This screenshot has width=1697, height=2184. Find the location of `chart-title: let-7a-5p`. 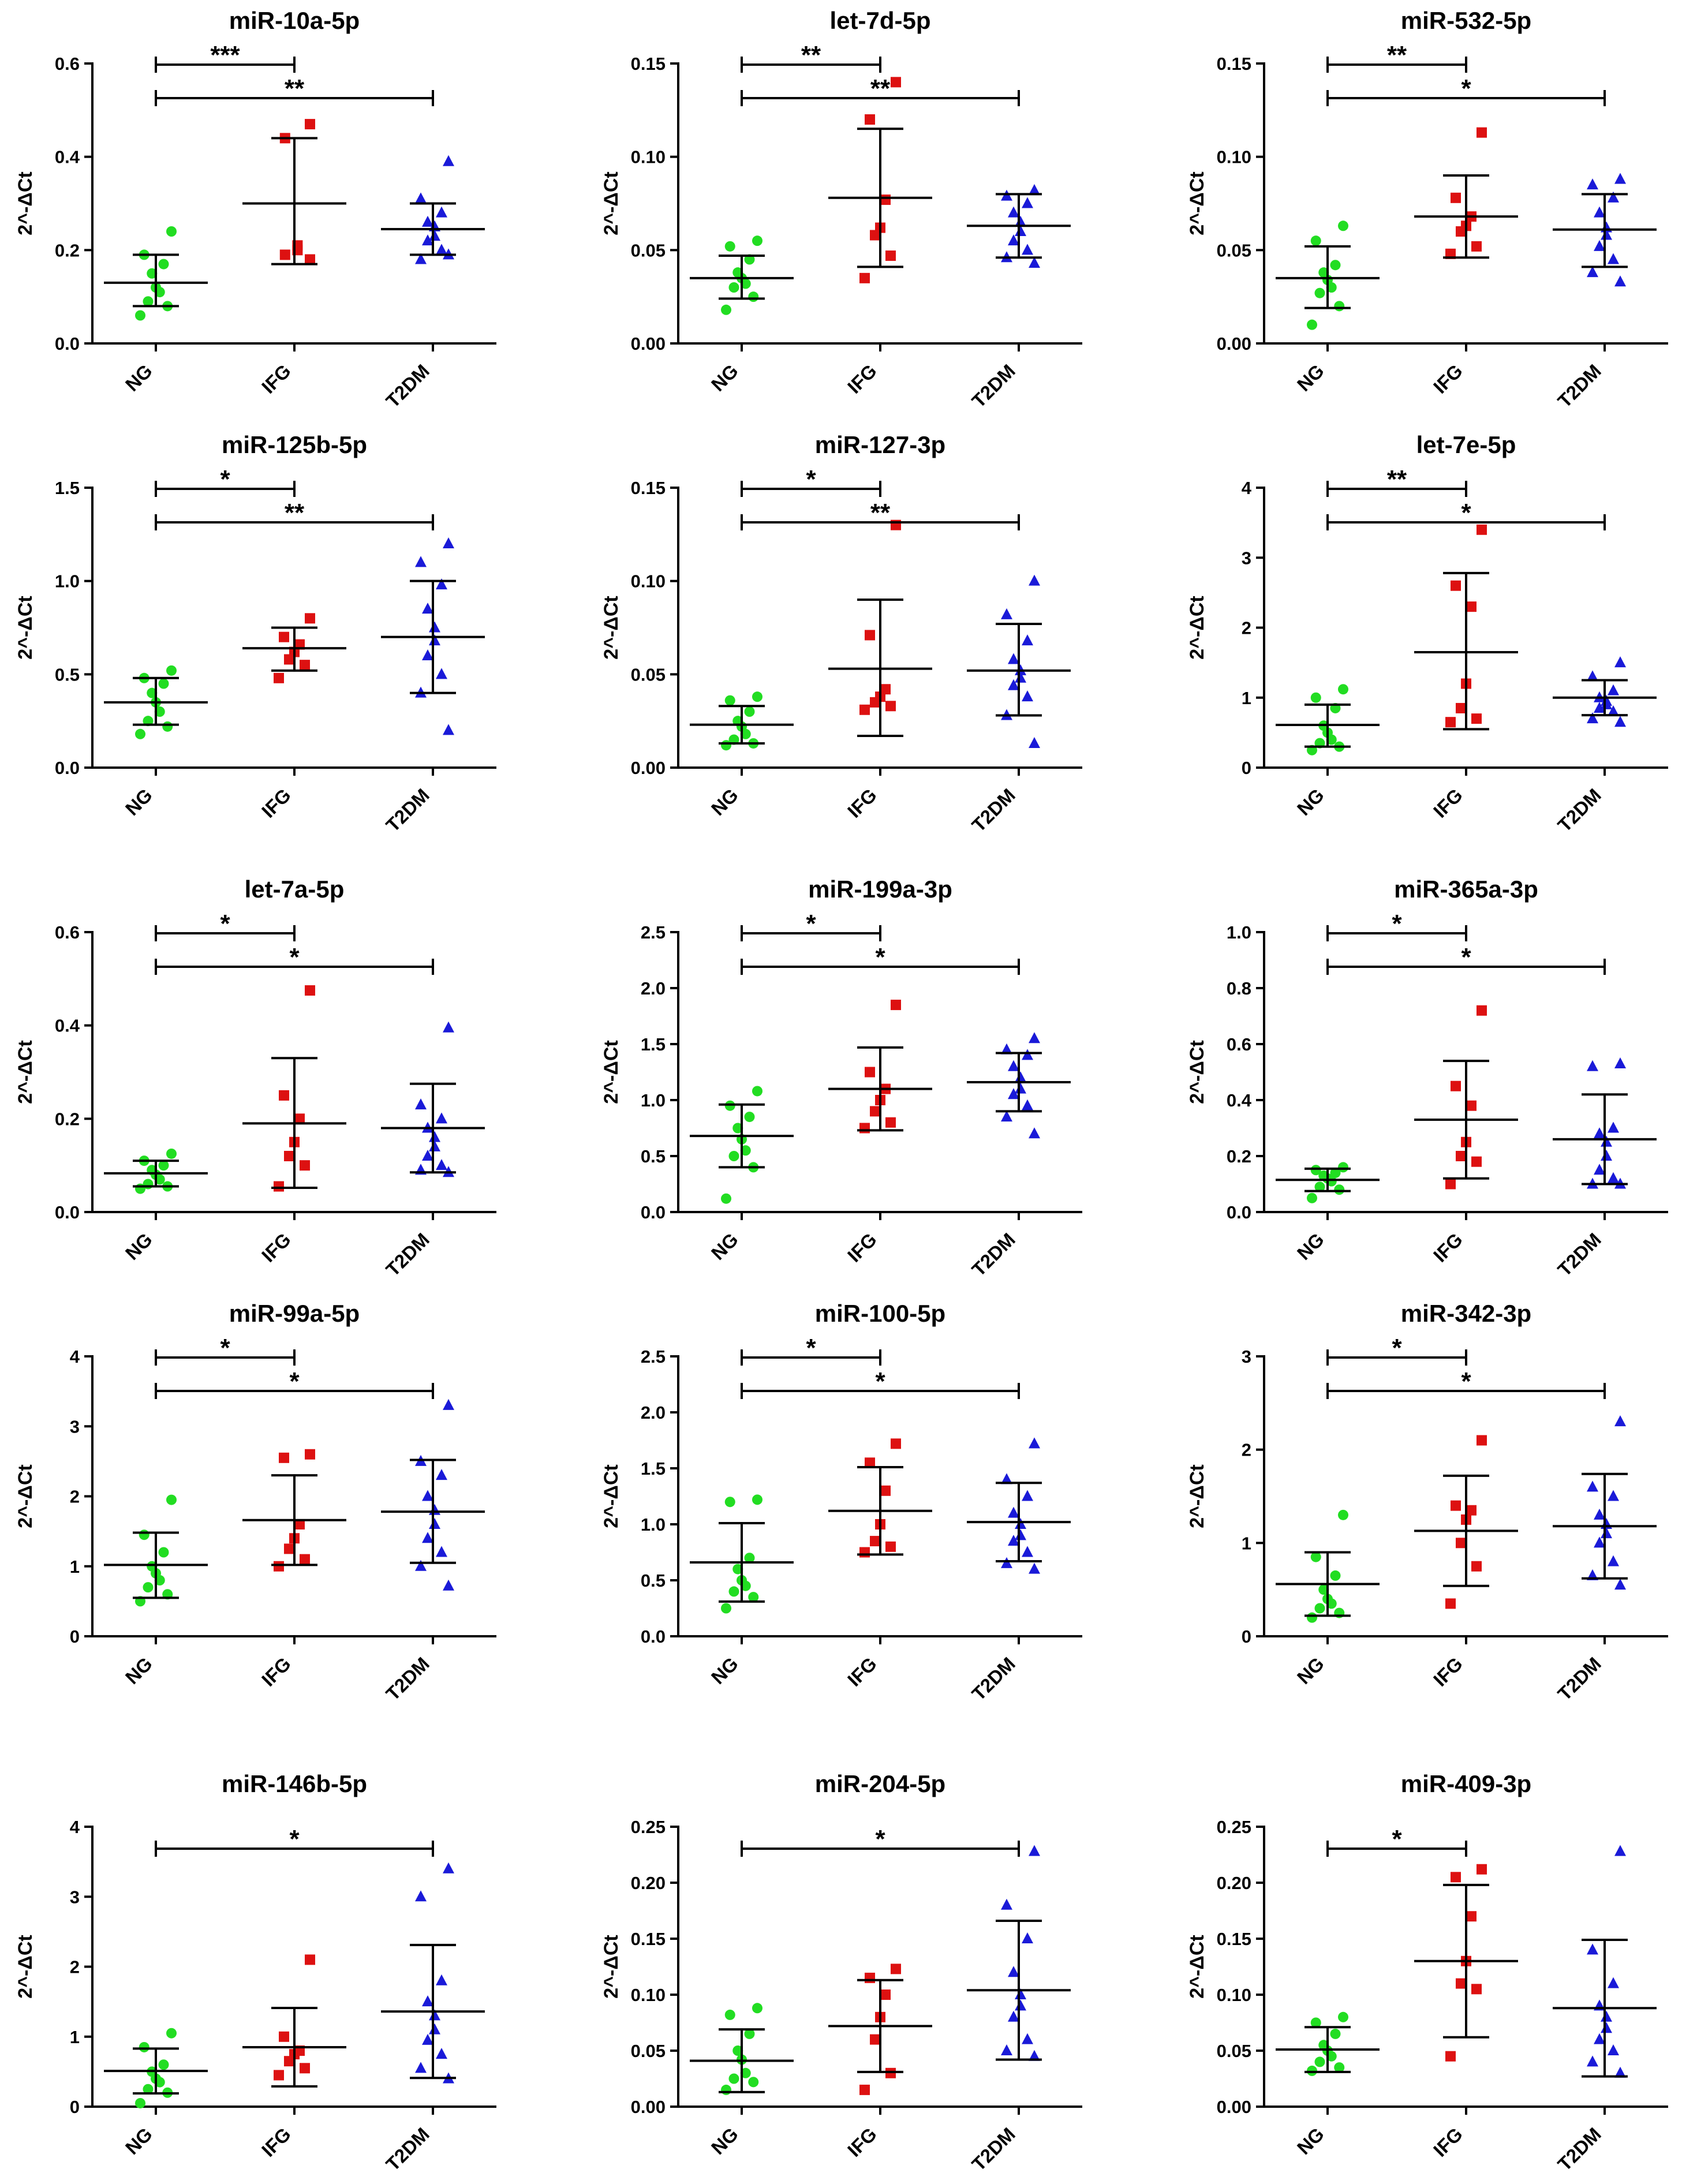

chart-title: let-7a-5p is located at coordinates (295, 889).